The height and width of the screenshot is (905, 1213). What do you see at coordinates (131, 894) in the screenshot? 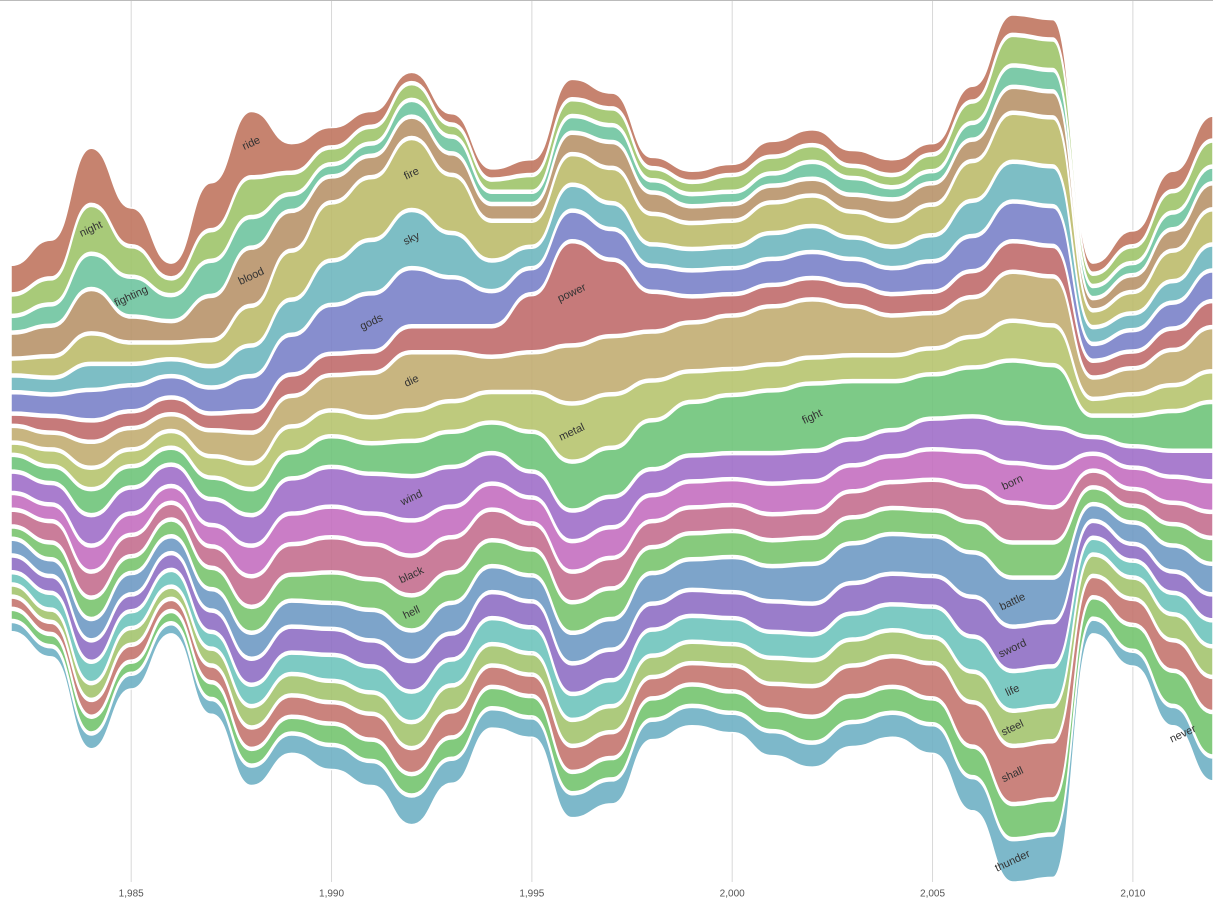
I see `x-tick-label: 1,985` at bounding box center [131, 894].